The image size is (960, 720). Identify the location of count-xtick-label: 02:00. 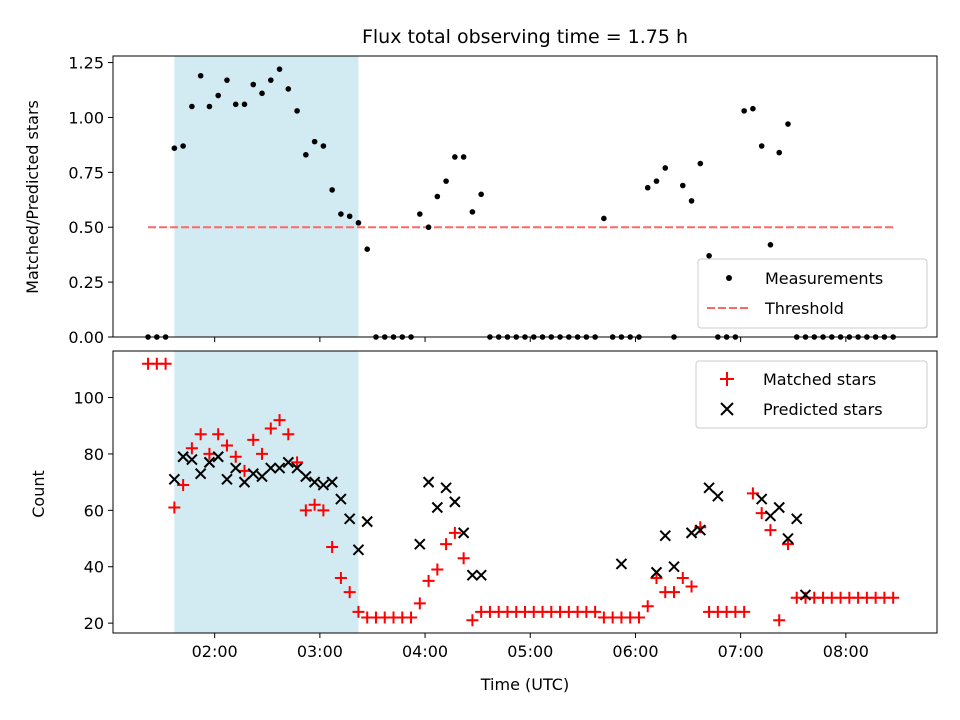
(215, 651).